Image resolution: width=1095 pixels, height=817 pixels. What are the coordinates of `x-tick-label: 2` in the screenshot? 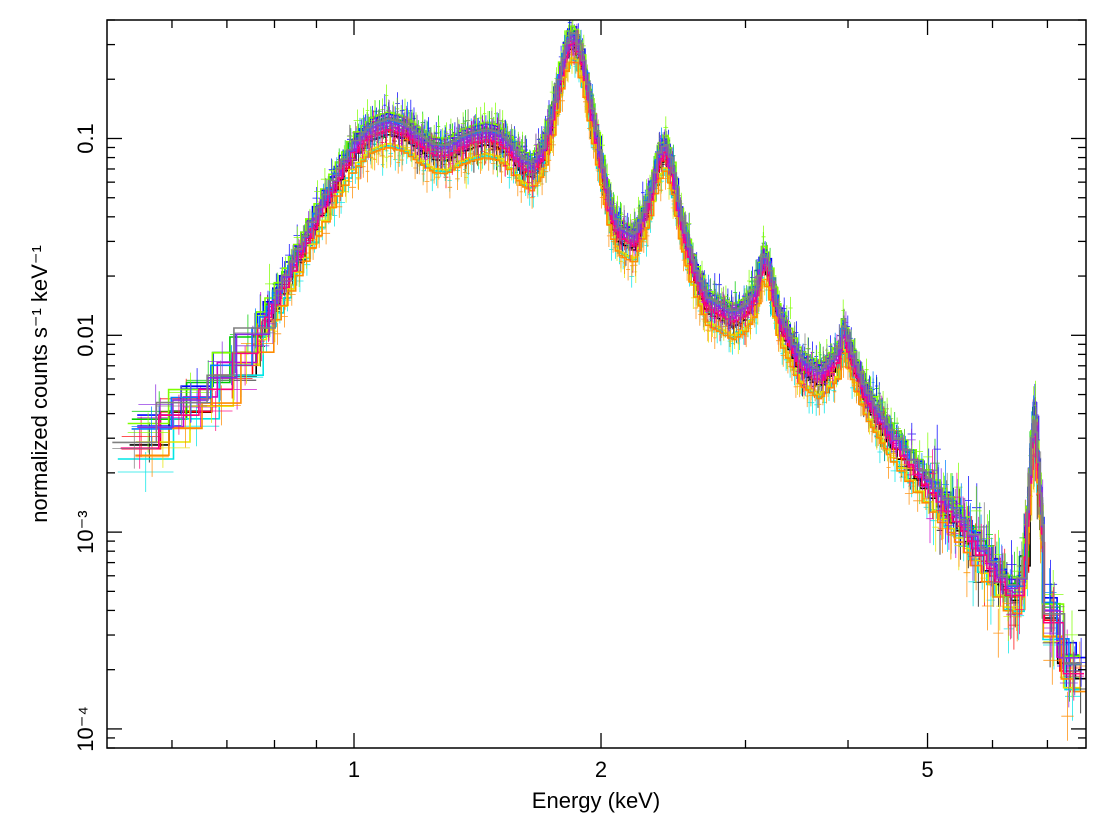 It's located at (601, 769).